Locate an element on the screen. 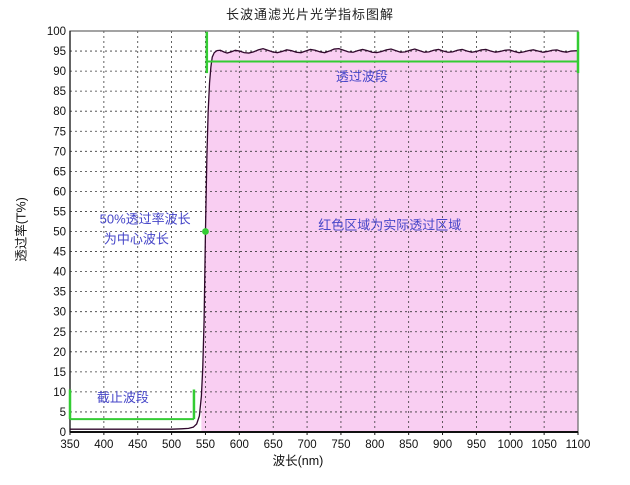 This screenshot has height=485, width=630. x-tick-label: 450 is located at coordinates (137, 445).